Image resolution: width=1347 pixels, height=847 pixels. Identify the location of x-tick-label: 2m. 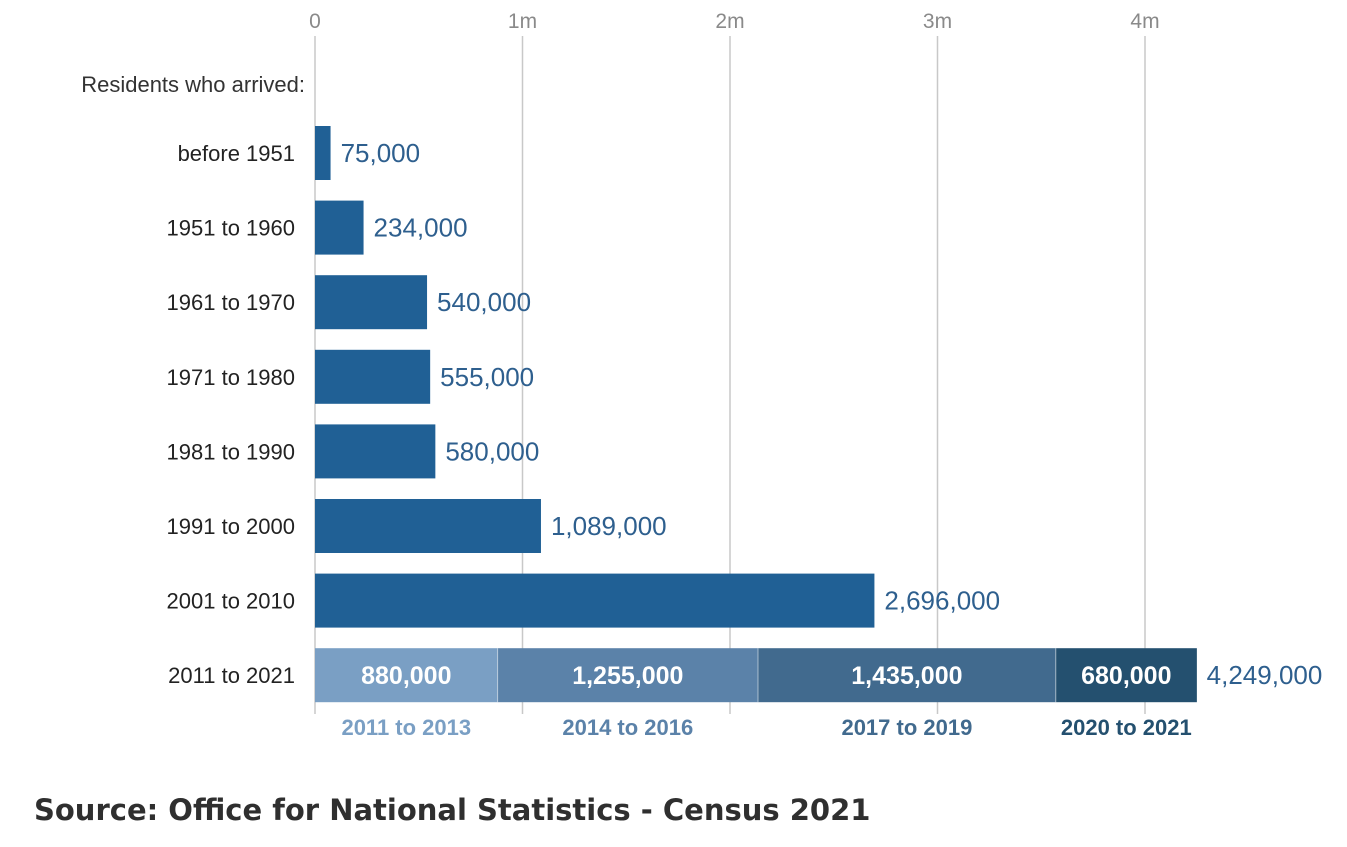
(729, 21).